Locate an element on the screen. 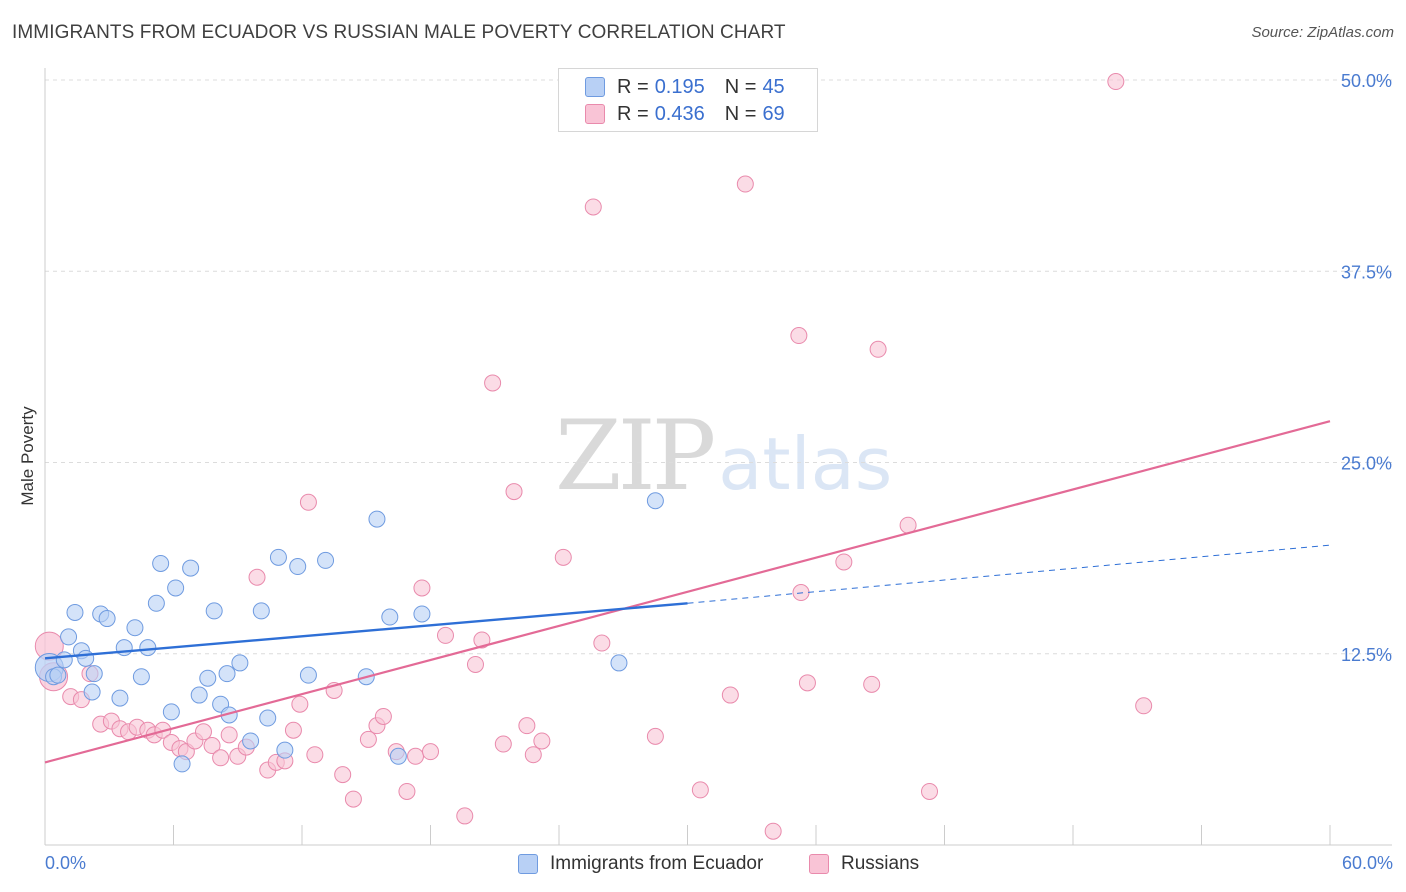  legend-n-value: 45 is located at coordinates (773, 86).